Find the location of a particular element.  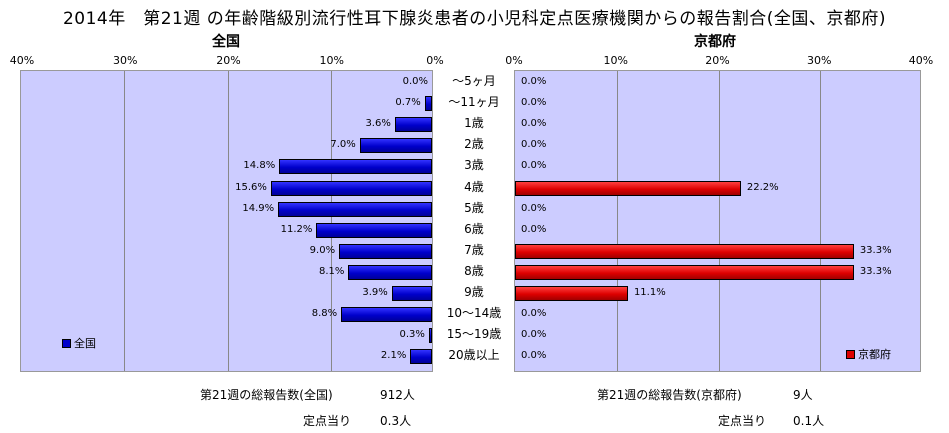

right-legend: 京都府 is located at coordinates (868, 354).